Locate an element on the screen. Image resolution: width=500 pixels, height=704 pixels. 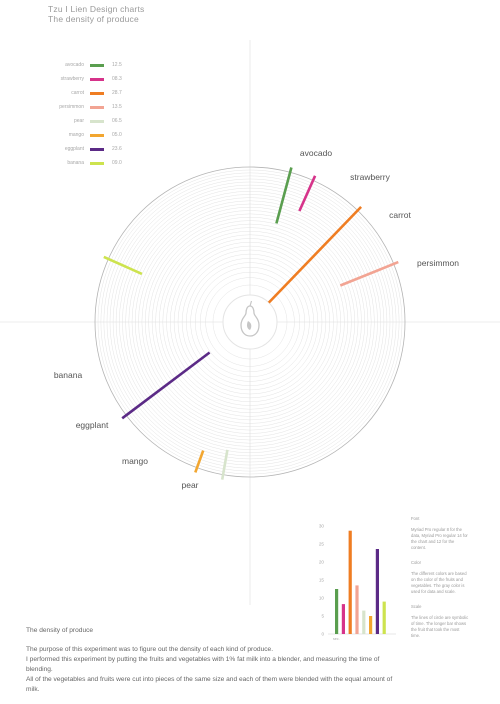
y-tick-label: 20 is located at coordinates (322, 562).